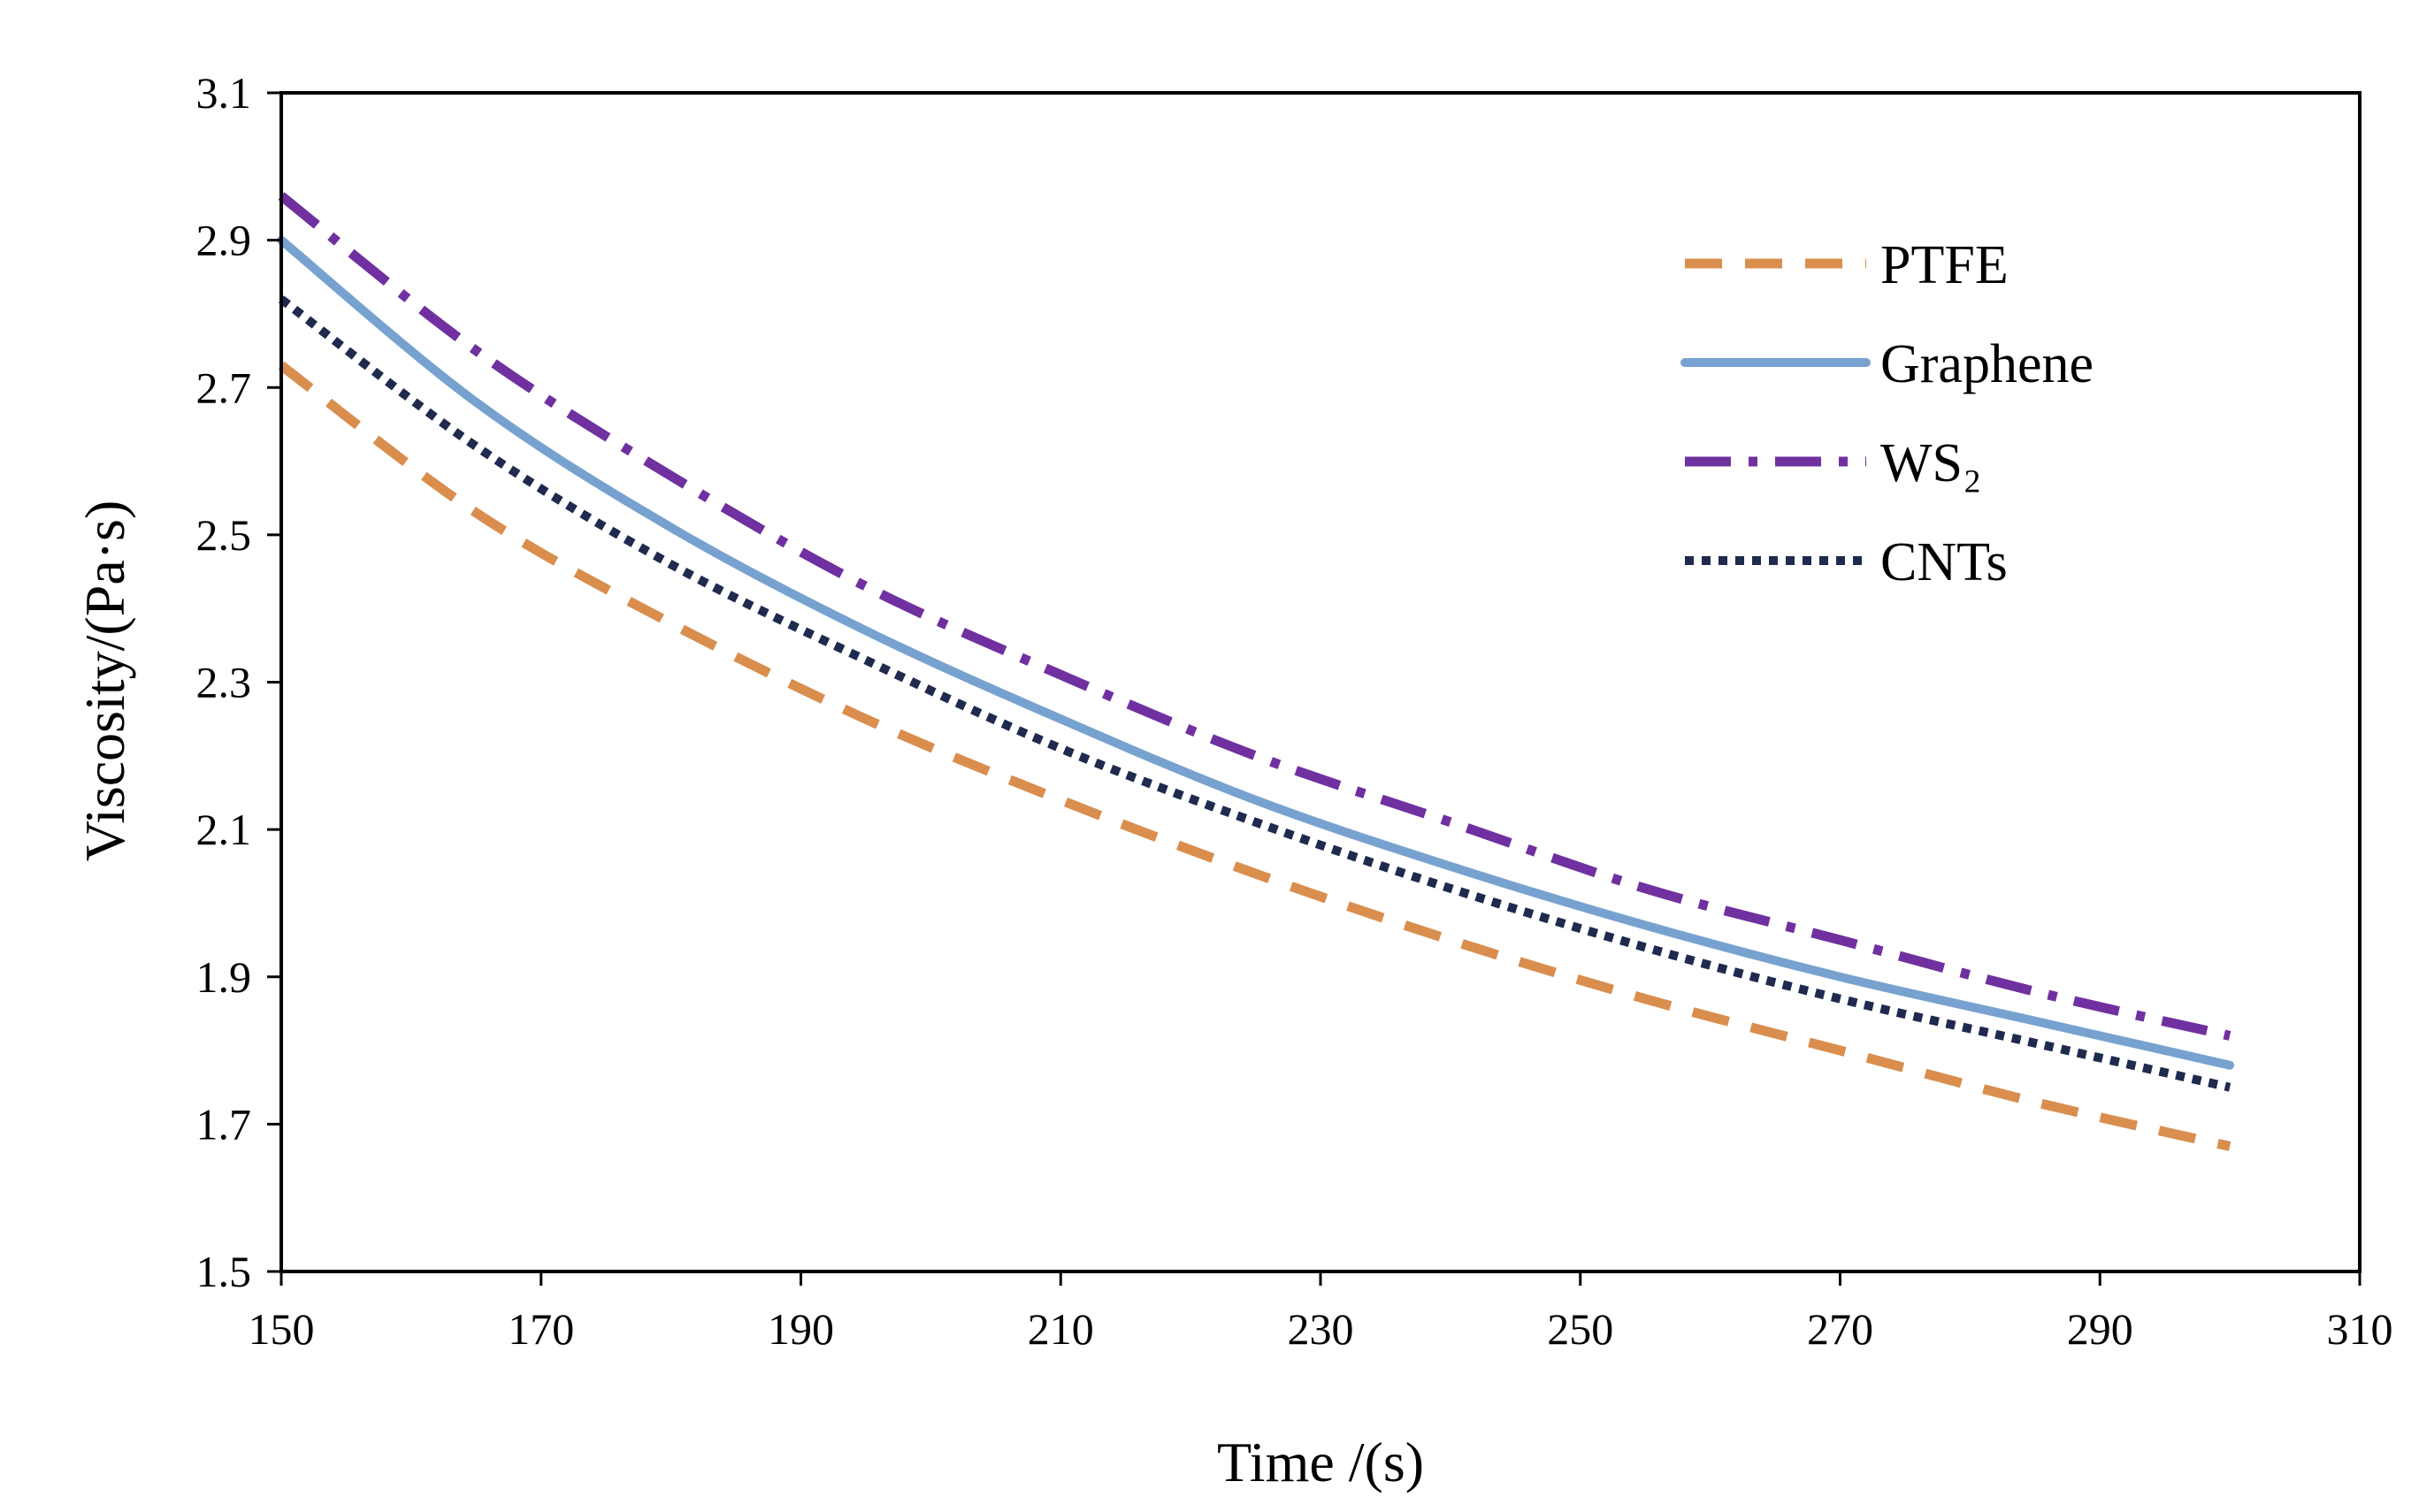  I want to click on legend-label-ws2: WS₂, so click(1931, 463).